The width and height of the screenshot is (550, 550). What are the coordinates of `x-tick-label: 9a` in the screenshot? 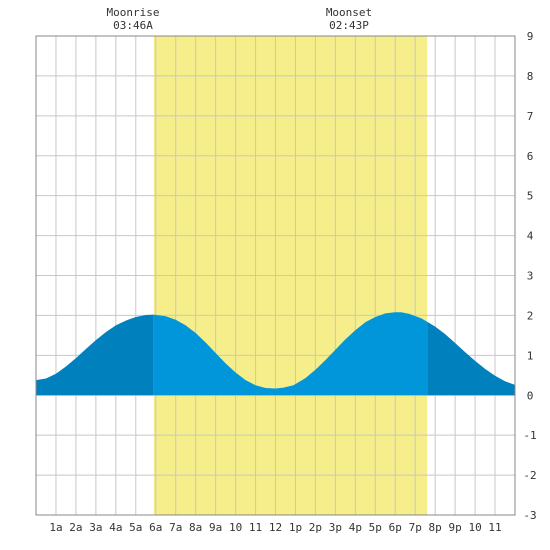 It's located at (215, 527).